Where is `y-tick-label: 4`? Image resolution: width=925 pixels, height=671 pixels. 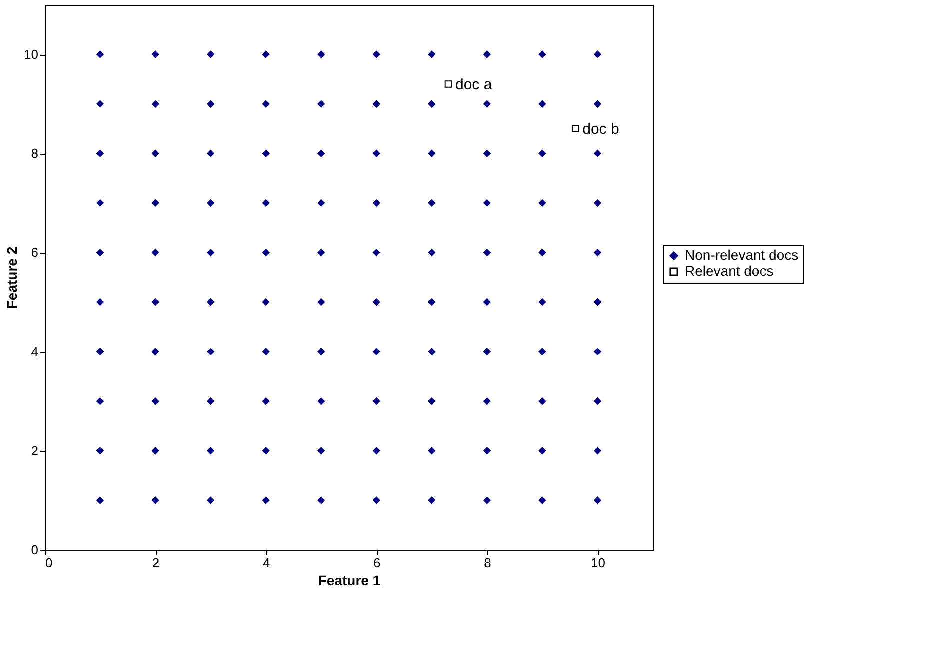 y-tick-label: 4 is located at coordinates (34, 352).